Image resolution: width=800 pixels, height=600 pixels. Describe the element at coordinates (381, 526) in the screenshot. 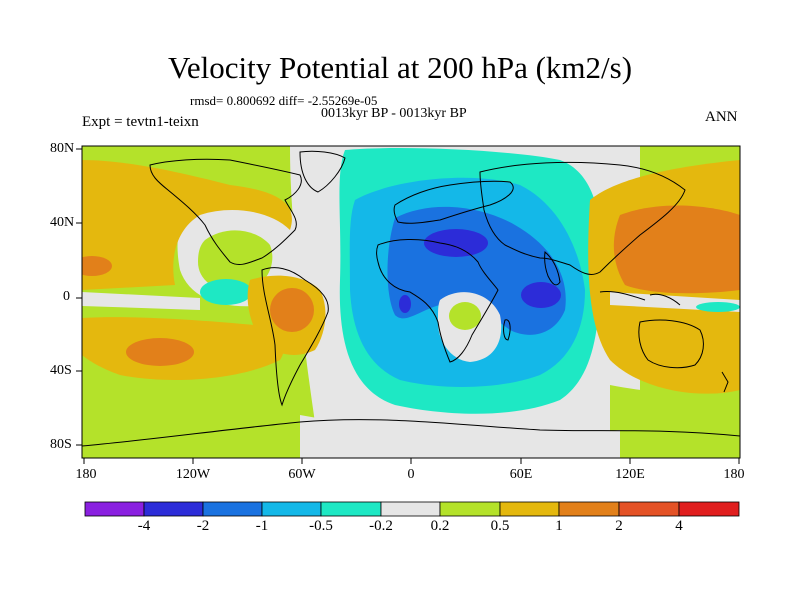

I see `colorbar-label-neg02: -0.2` at that location.